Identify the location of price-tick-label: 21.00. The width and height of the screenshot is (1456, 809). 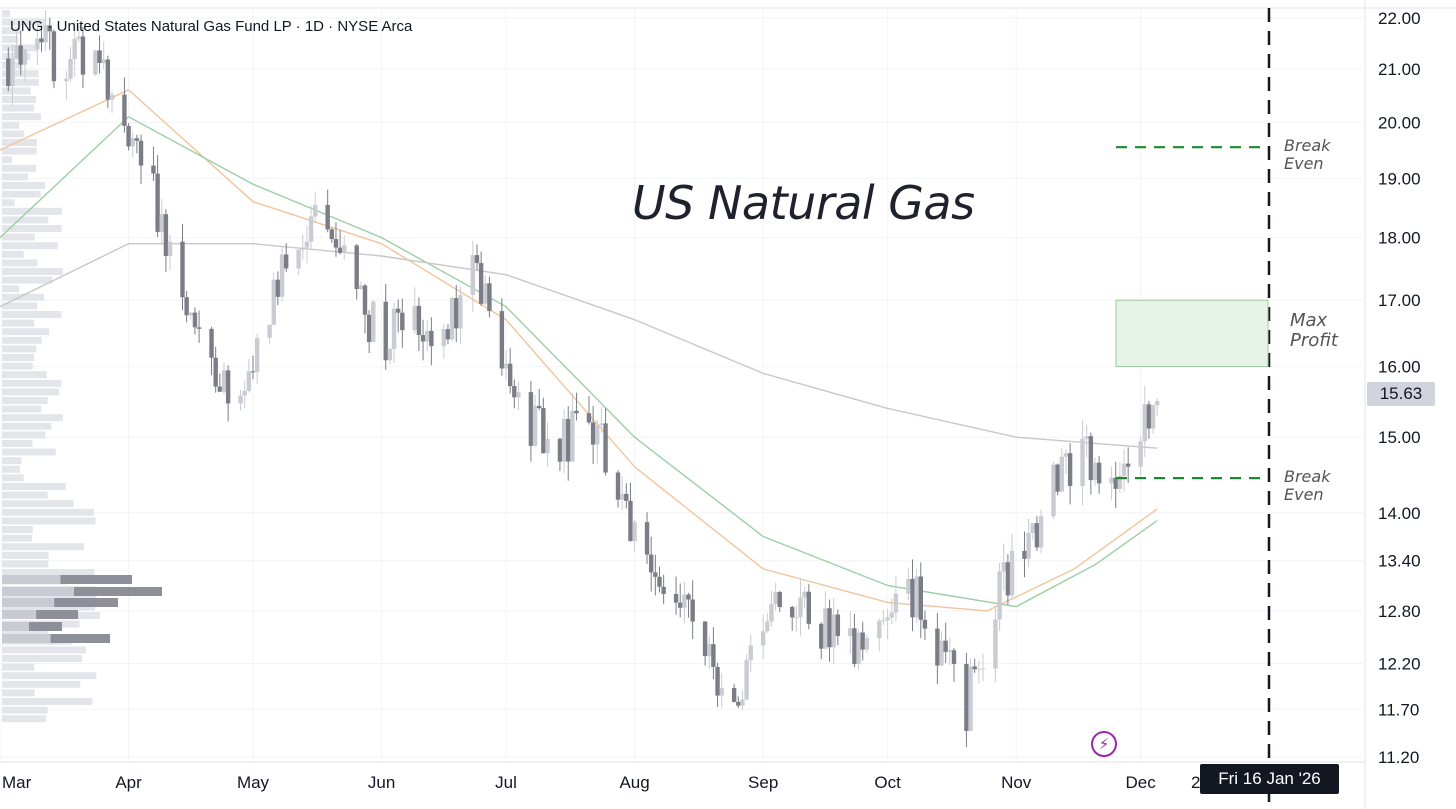
(1399, 69).